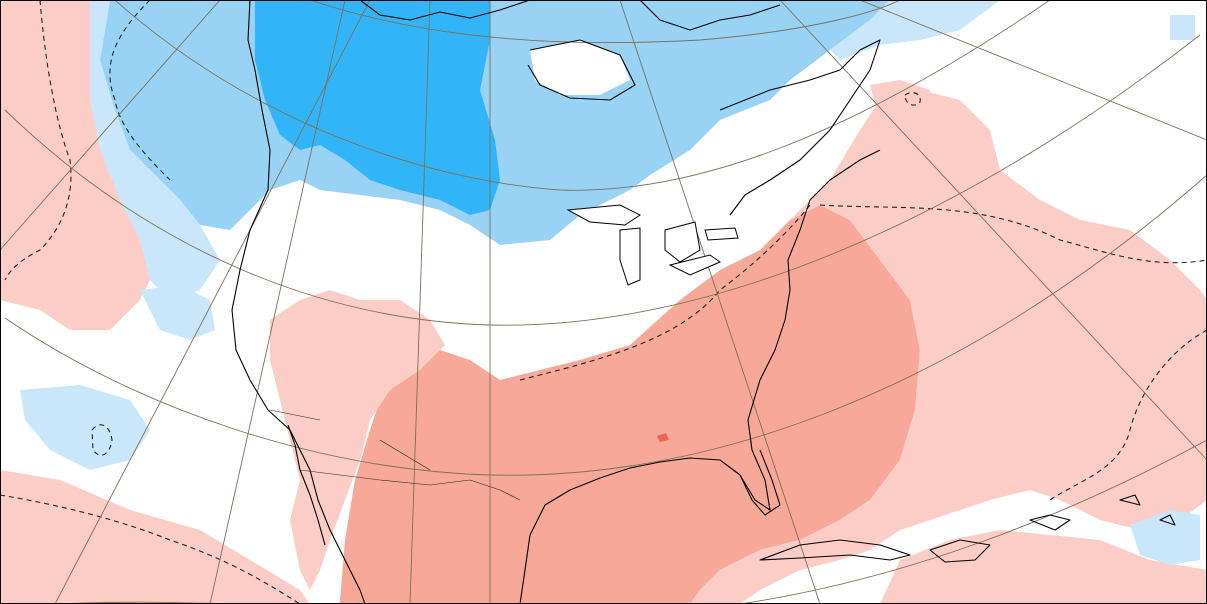 Image resolution: width=1207 pixels, height=604 pixels. Describe the element at coordinates (915, 30) in the screenshot. I see `canada-cold-fringe-east` at that location.